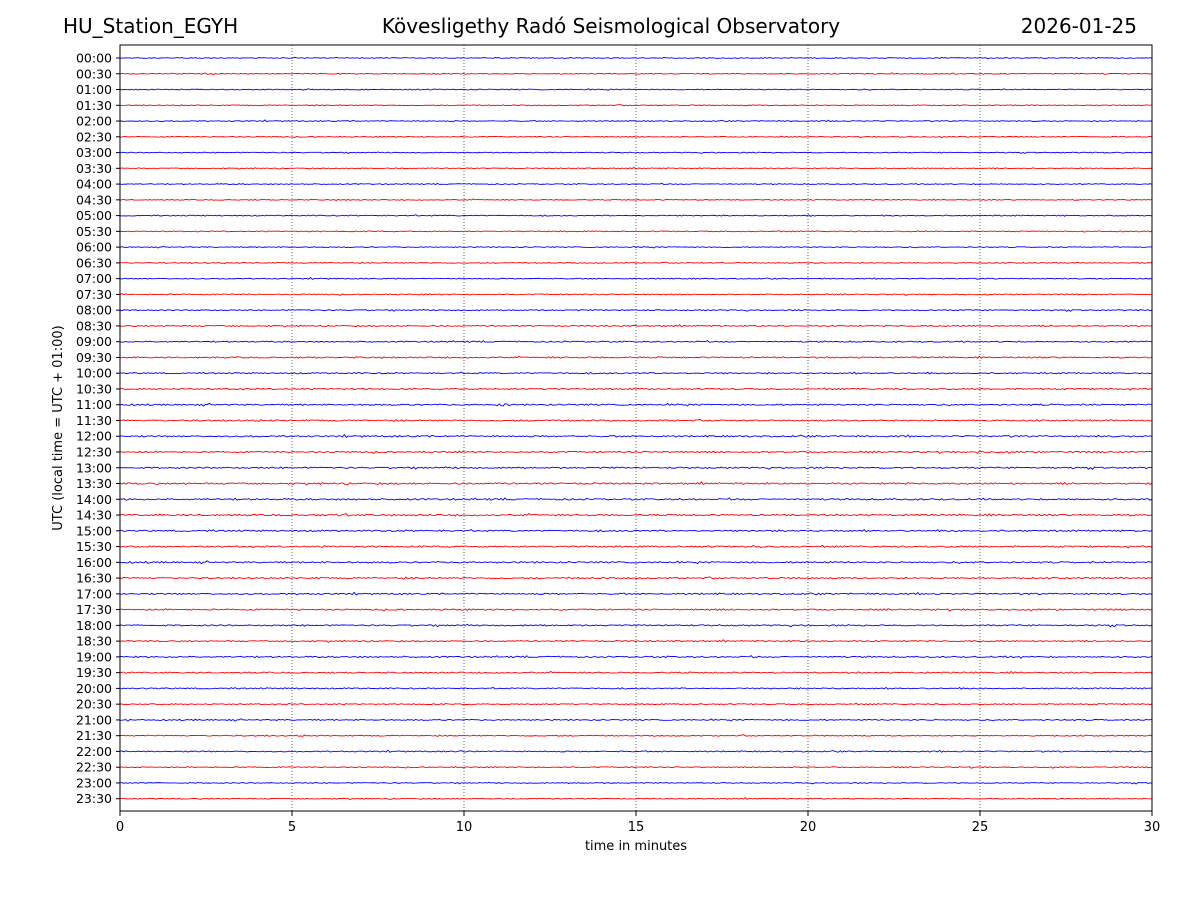 The image size is (1200, 900). What do you see at coordinates (636, 688) in the screenshot?
I see `trace-2000` at bounding box center [636, 688].